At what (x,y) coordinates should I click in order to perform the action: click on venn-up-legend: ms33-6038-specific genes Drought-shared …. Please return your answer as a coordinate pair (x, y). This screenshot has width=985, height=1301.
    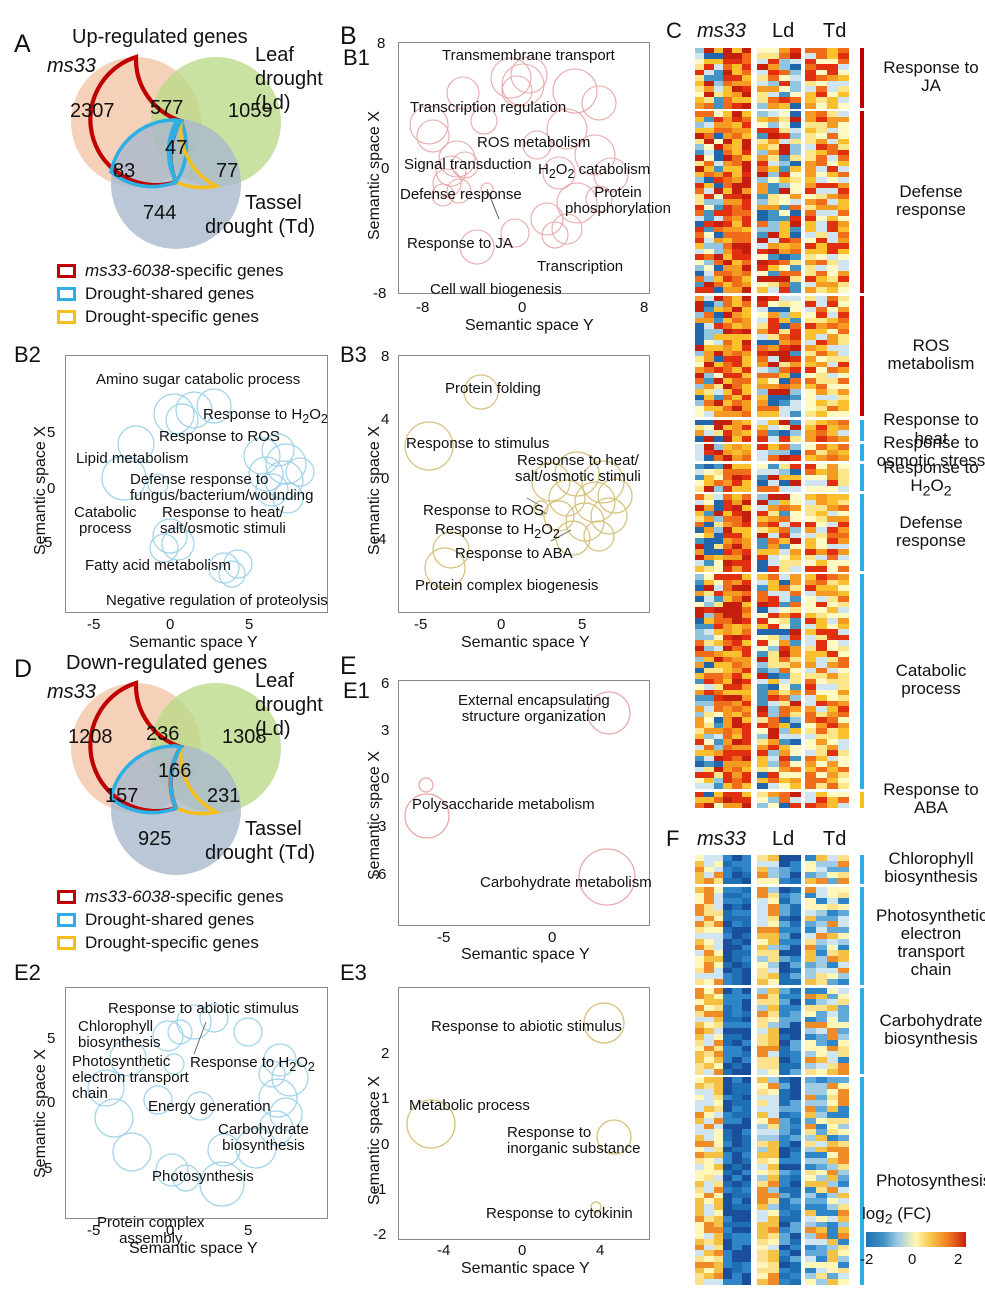
    Looking at the image, I should click on (170, 295).